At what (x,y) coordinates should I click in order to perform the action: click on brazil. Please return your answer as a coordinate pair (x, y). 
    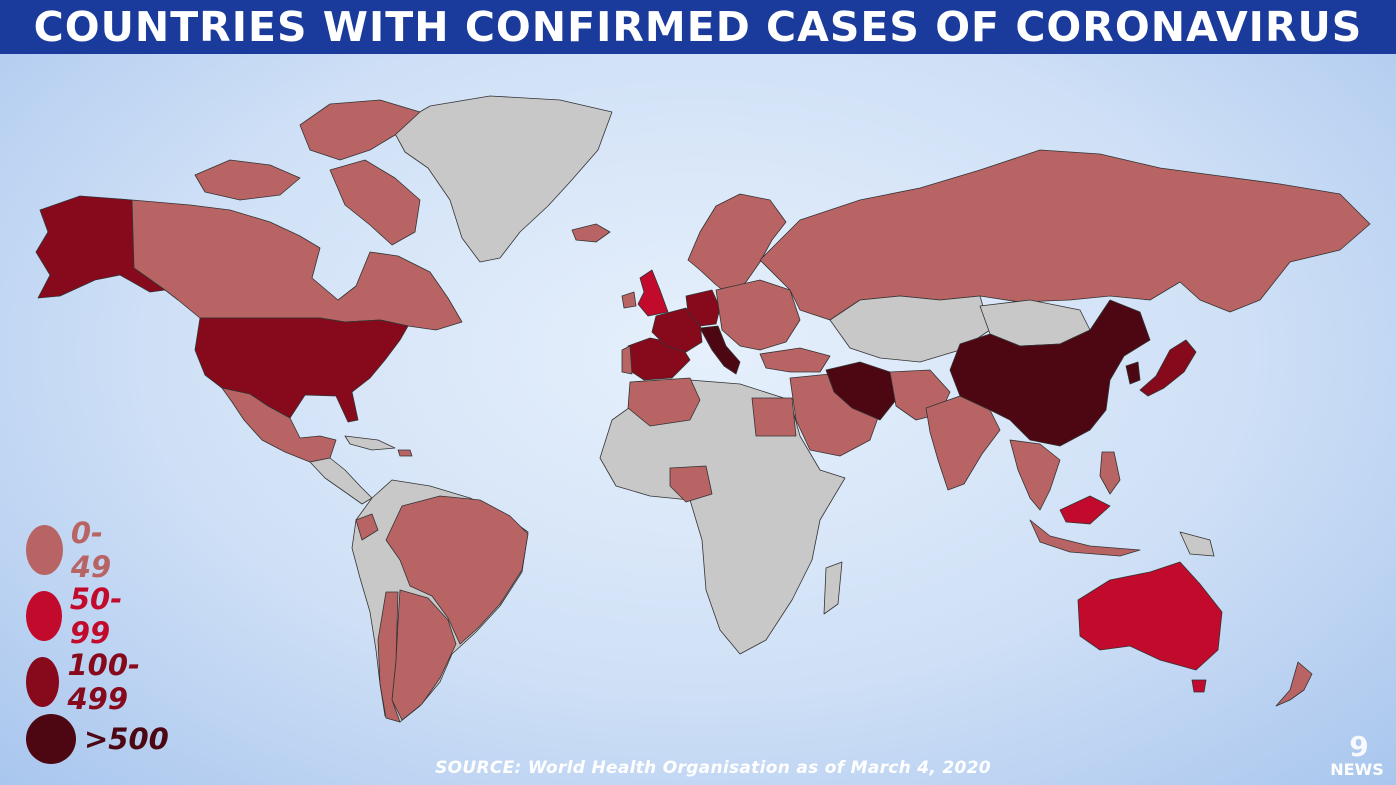
    Looking at the image, I should click on (457, 570).